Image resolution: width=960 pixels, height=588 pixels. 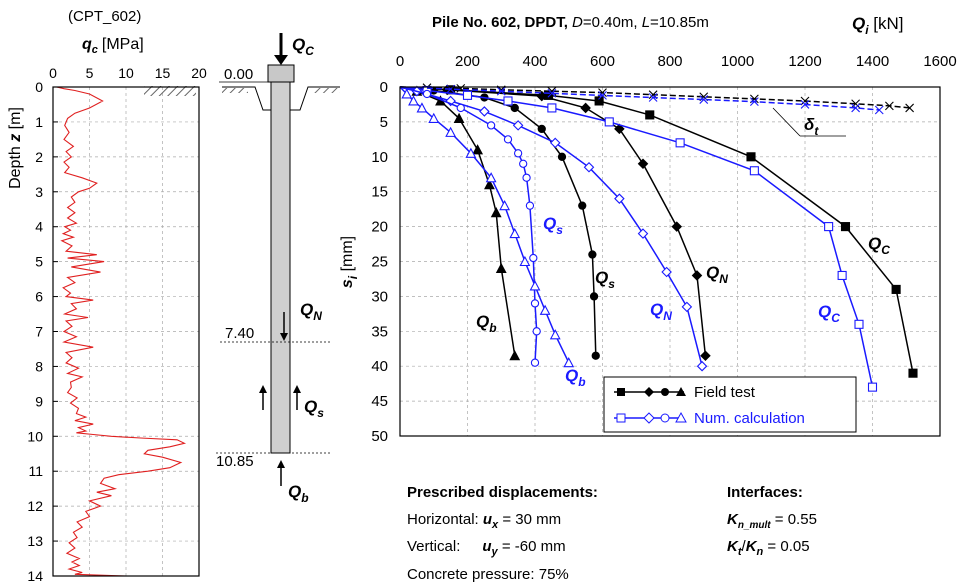 What do you see at coordinates (35, 576) in the screenshot?
I see `cpt-y-tick-label: 14` at bounding box center [35, 576].